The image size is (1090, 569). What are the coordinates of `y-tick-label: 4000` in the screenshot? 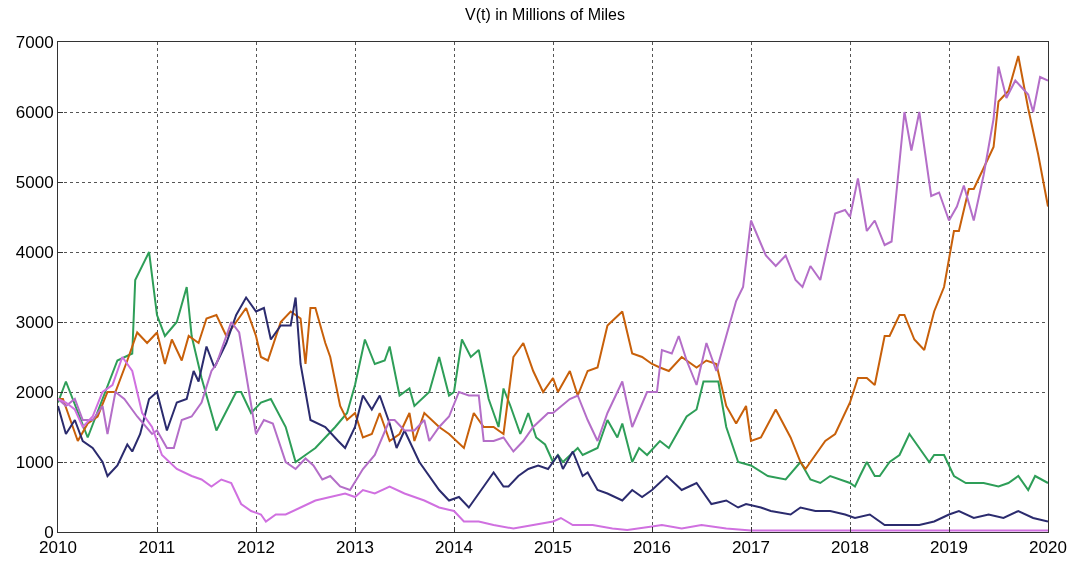 It's located at (34, 252).